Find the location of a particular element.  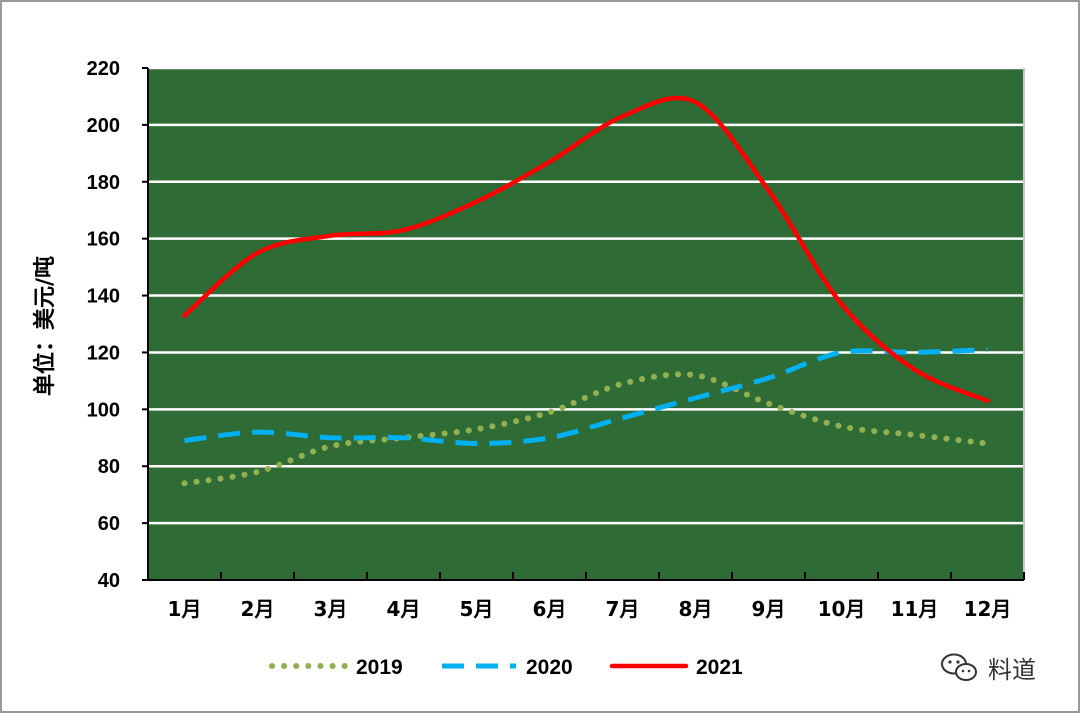

y-tick-label-160: 160 is located at coordinates (103, 240).